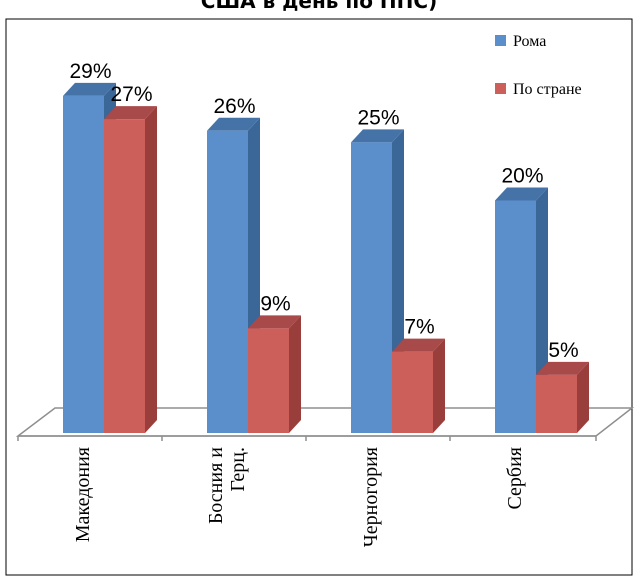 This screenshot has width=638, height=580. What do you see at coordinates (299, 497) in the screenshot?
I see `category-labels: Македония Босния и Герц. Черногория Сербия` at bounding box center [299, 497].